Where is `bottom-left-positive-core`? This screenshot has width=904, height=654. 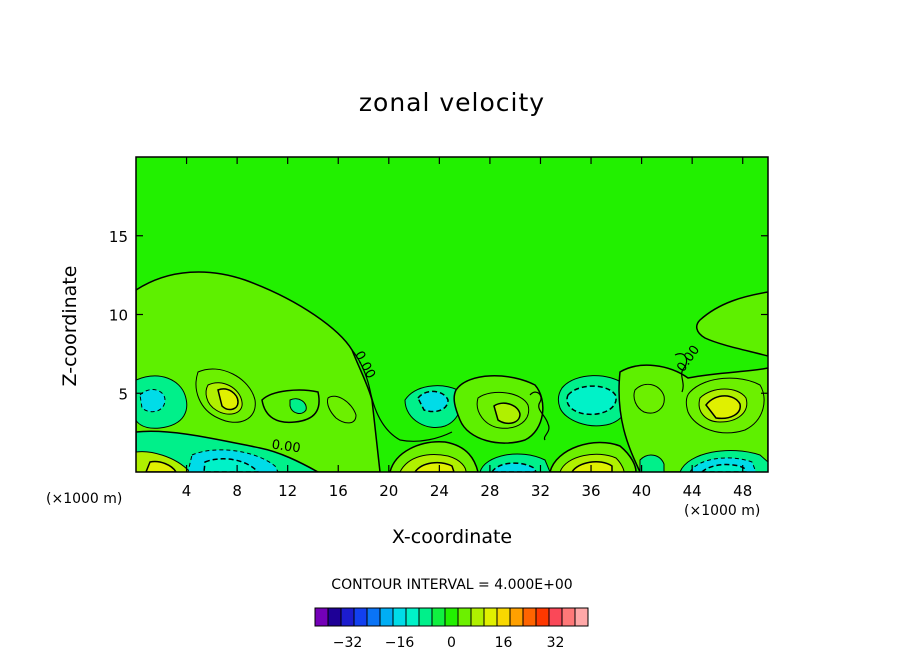
bottom-left-positive-core is located at coordinates (161, 466).